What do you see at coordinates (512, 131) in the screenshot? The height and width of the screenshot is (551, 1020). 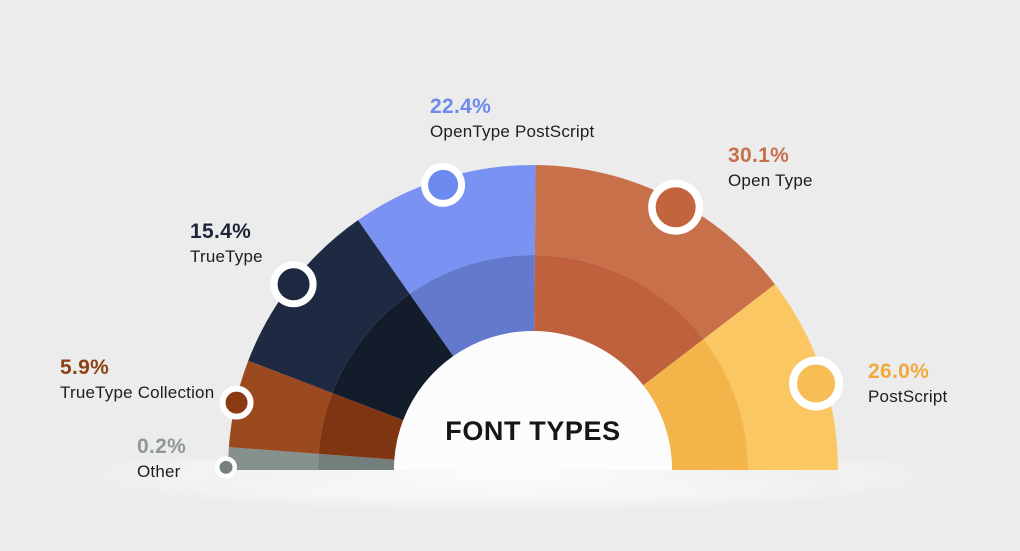 I see `segment-name: OpenType PostScript` at bounding box center [512, 131].